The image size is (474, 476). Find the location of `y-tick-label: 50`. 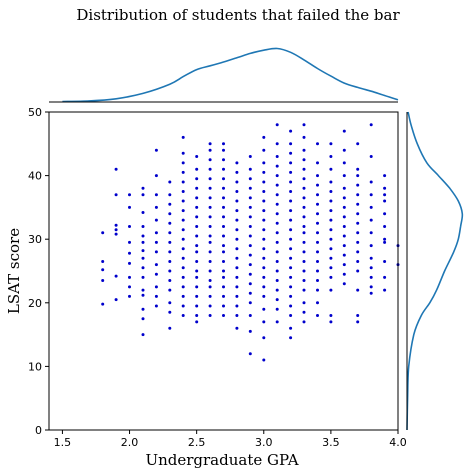

y-tick-label: 50 is located at coordinates (35, 112).